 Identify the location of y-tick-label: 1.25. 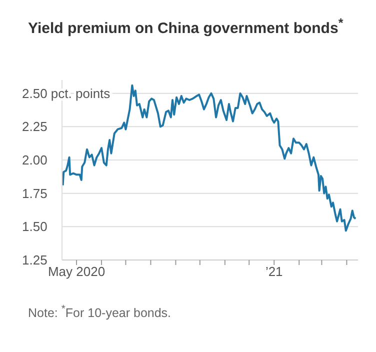
(35, 260).